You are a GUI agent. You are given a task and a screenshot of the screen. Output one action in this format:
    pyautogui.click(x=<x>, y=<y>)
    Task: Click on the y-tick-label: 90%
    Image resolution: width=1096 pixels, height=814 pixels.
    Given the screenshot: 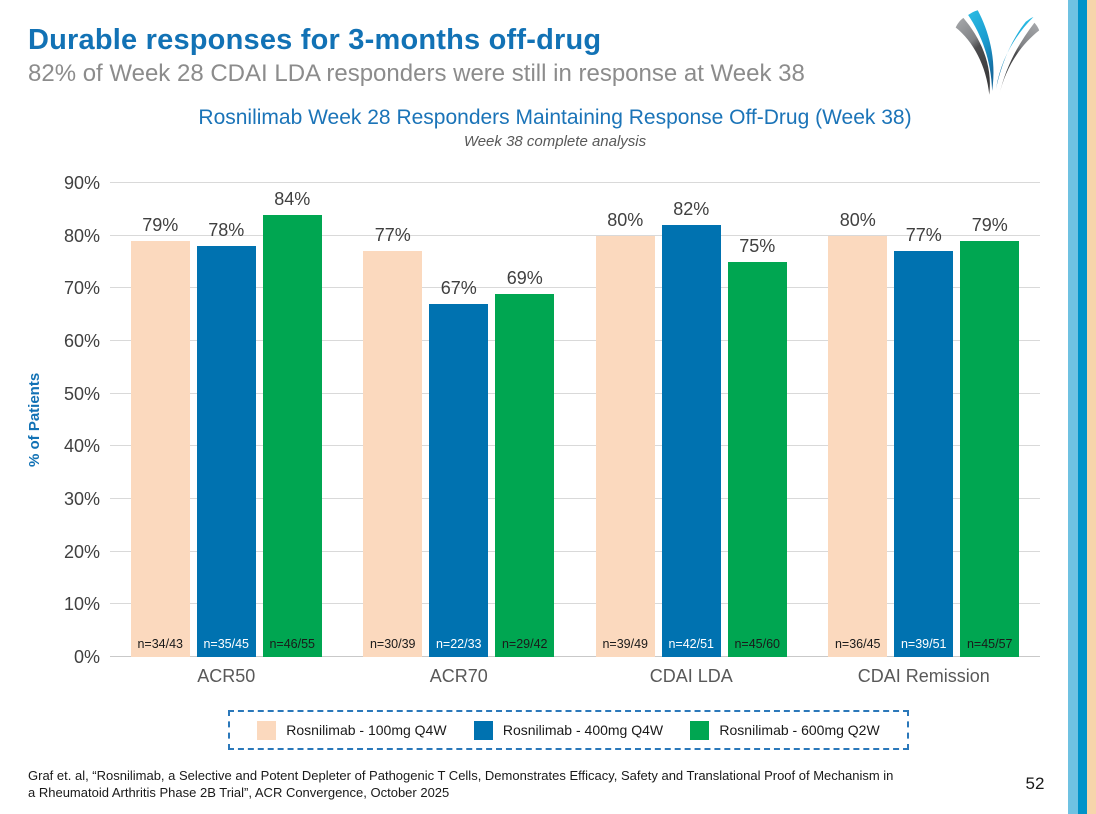 What is the action you would take?
    pyautogui.click(x=81, y=183)
    